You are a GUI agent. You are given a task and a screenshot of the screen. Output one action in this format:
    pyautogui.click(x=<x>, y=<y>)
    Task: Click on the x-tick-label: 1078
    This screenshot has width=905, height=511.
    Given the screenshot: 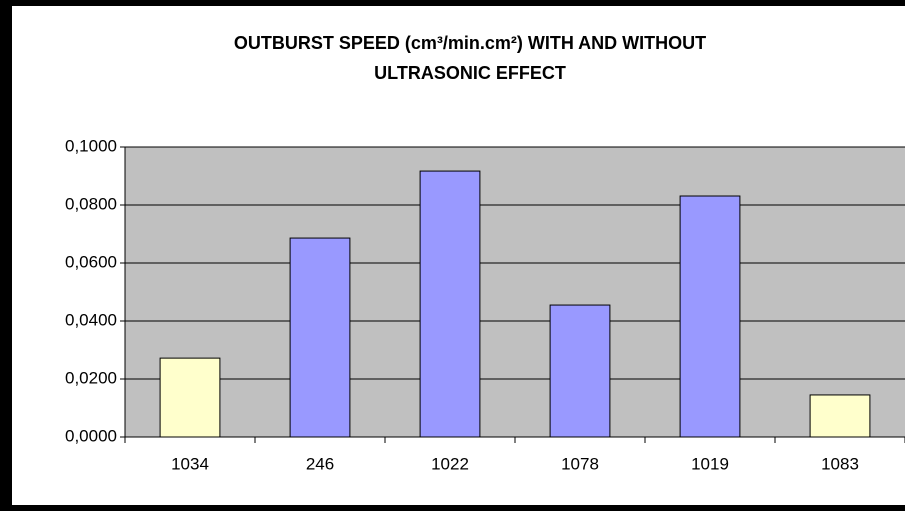 What is the action you would take?
    pyautogui.click(x=580, y=463)
    